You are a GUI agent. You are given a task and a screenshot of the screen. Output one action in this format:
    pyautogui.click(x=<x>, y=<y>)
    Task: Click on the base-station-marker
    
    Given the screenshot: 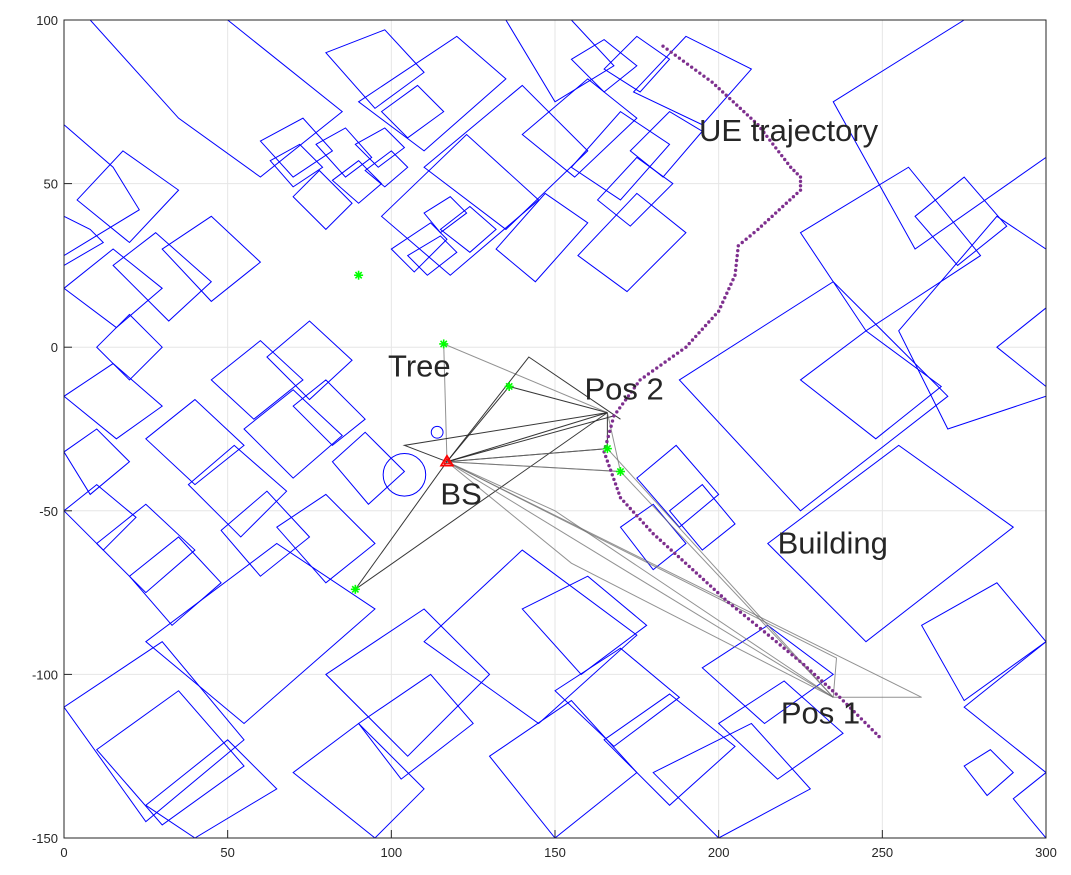 What is the action you would take?
    pyautogui.click(x=447, y=460)
    